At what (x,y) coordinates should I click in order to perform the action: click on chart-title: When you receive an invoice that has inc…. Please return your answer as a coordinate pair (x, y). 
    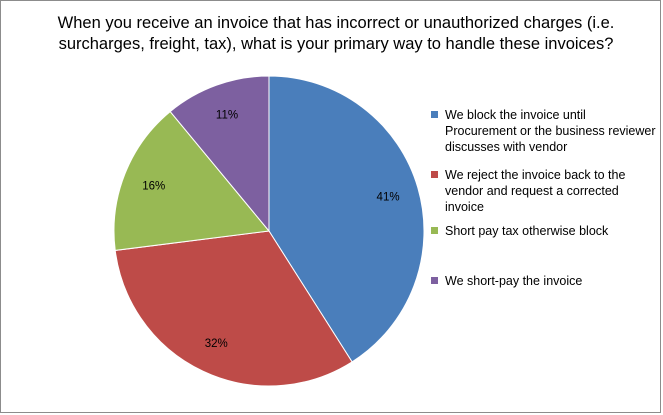
    Looking at the image, I should click on (336, 33).